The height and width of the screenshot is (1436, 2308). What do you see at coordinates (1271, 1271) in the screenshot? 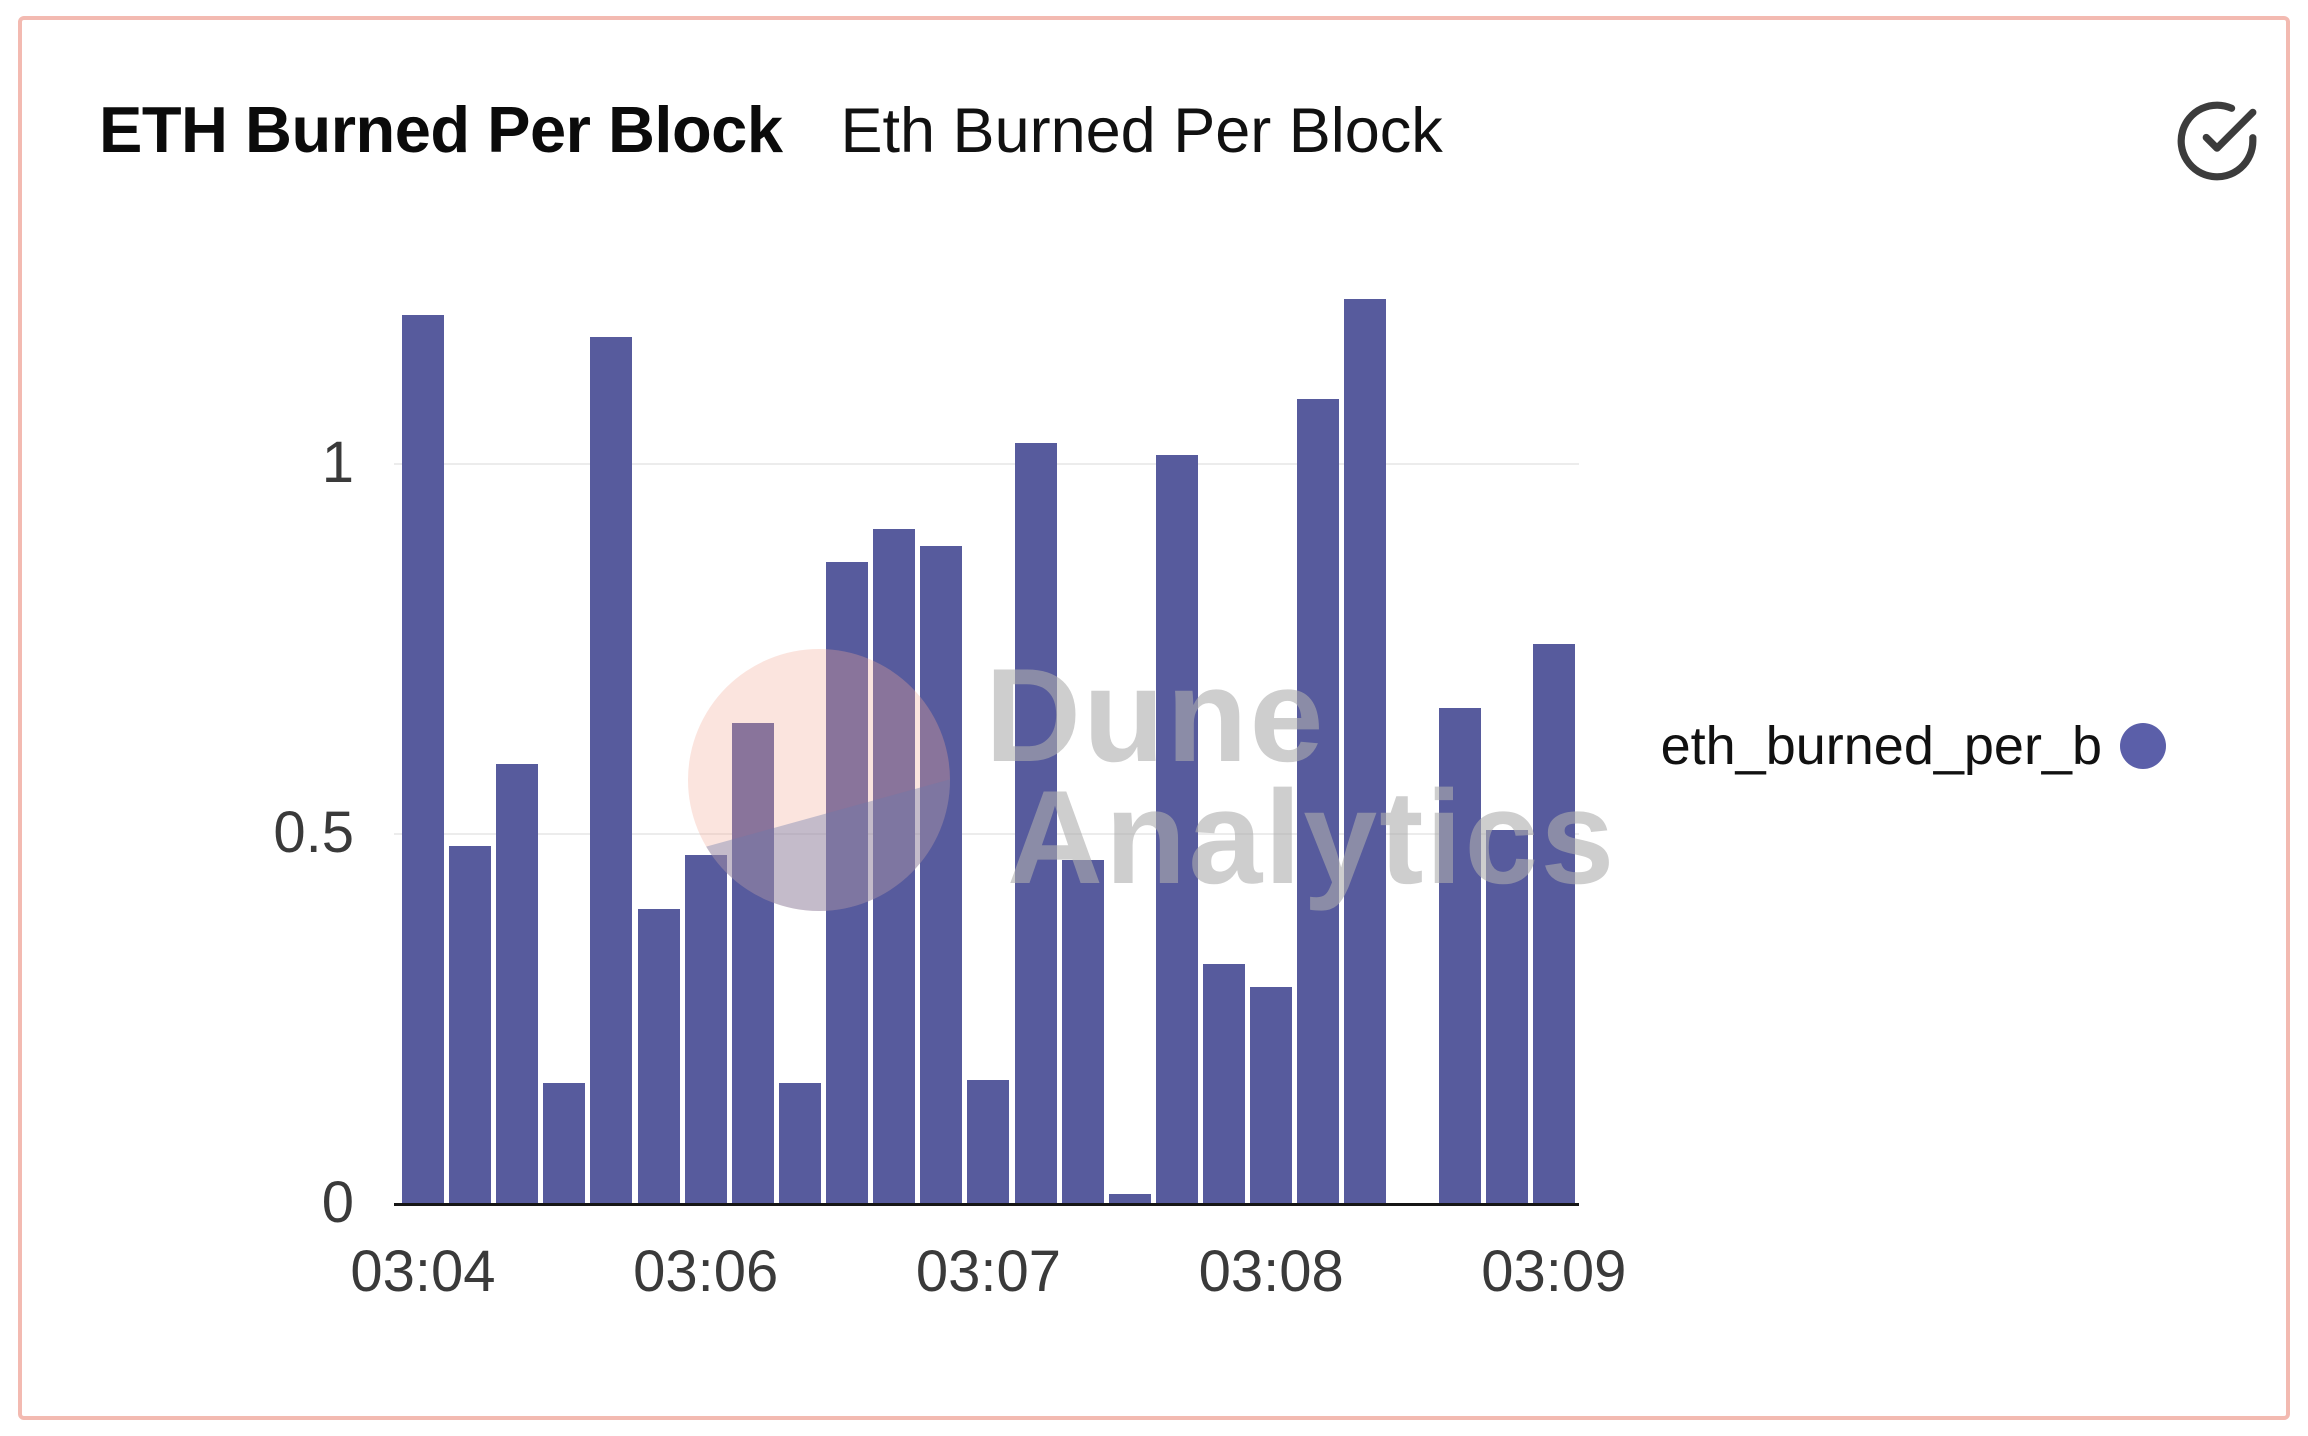
I see `x-tick-label-03:08: 03:08` at bounding box center [1271, 1271].